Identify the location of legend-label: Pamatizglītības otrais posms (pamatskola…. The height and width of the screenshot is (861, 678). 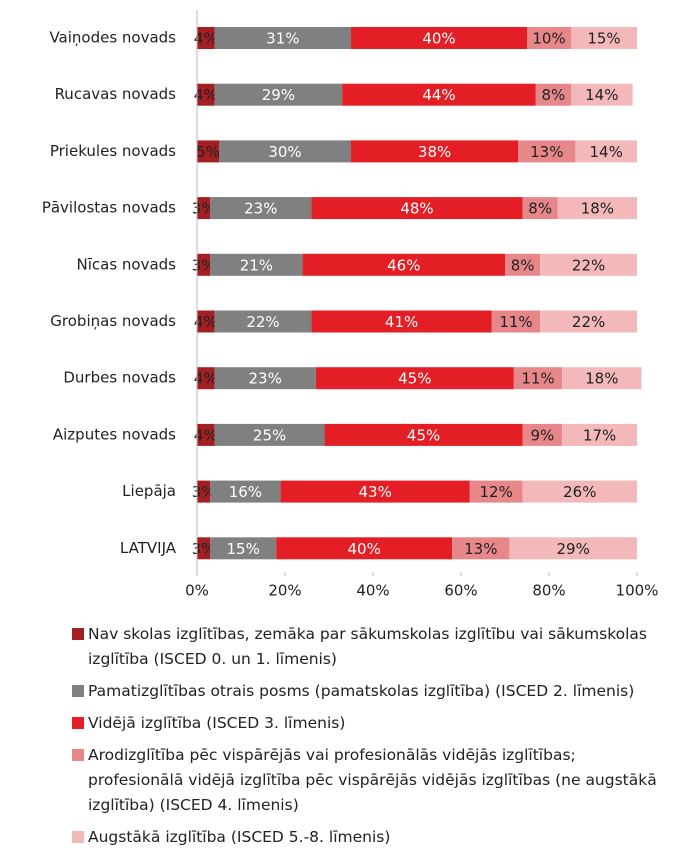
(361, 691).